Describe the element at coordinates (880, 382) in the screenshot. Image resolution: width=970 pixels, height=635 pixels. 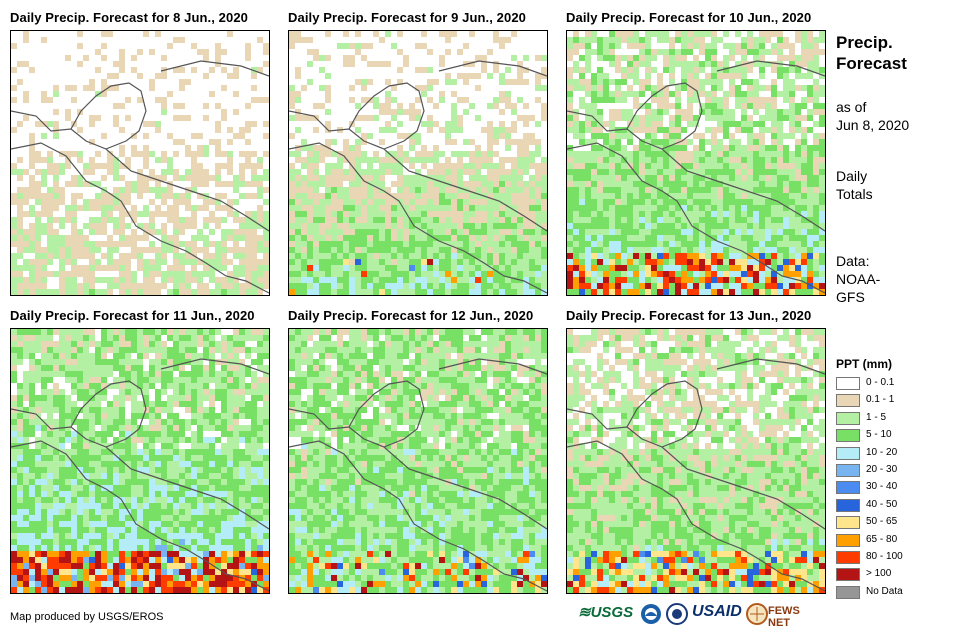
I see `legend-label: 0 - 0.1` at that location.